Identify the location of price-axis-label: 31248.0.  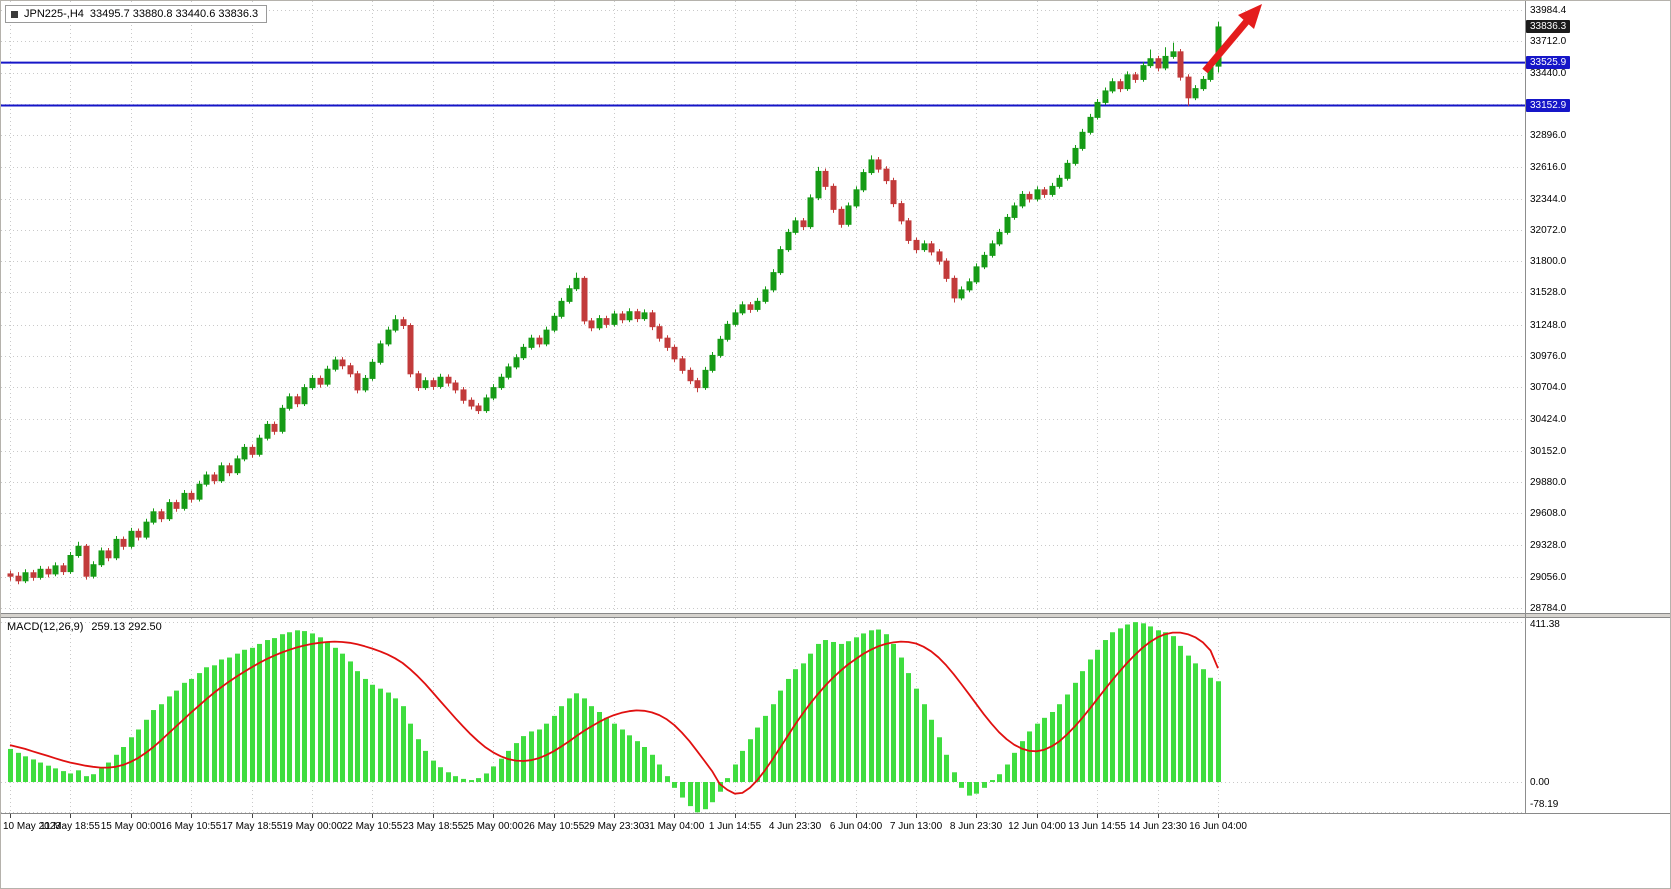
(1548, 325).